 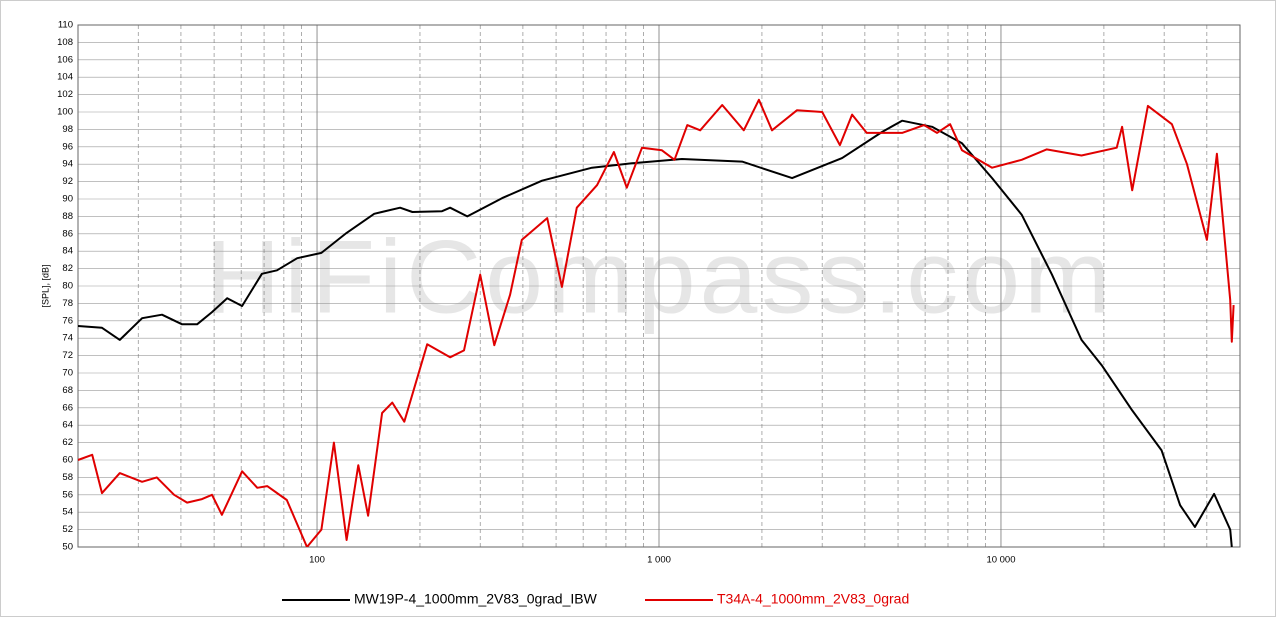 I want to click on y-tick-label: 104, so click(x=65, y=77).